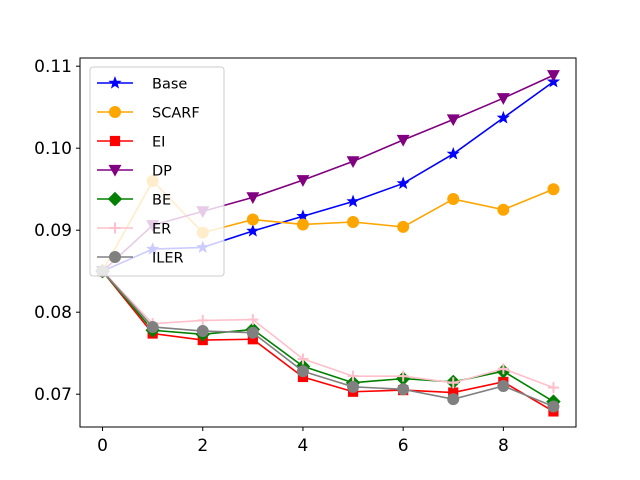 The width and height of the screenshot is (640, 480). Describe the element at coordinates (169, 85) in the screenshot. I see `legend-label: Base` at that location.